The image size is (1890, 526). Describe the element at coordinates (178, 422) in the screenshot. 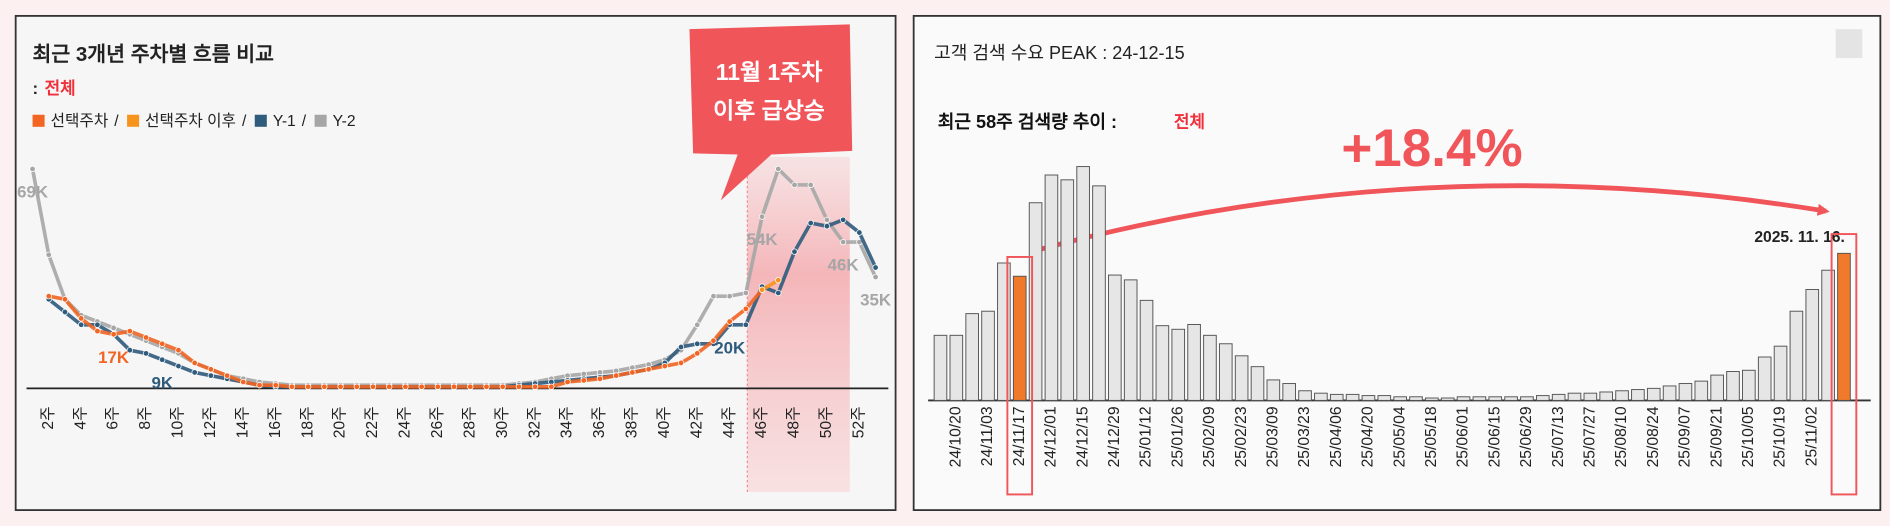

I see `x-tick-label: 10주` at that location.